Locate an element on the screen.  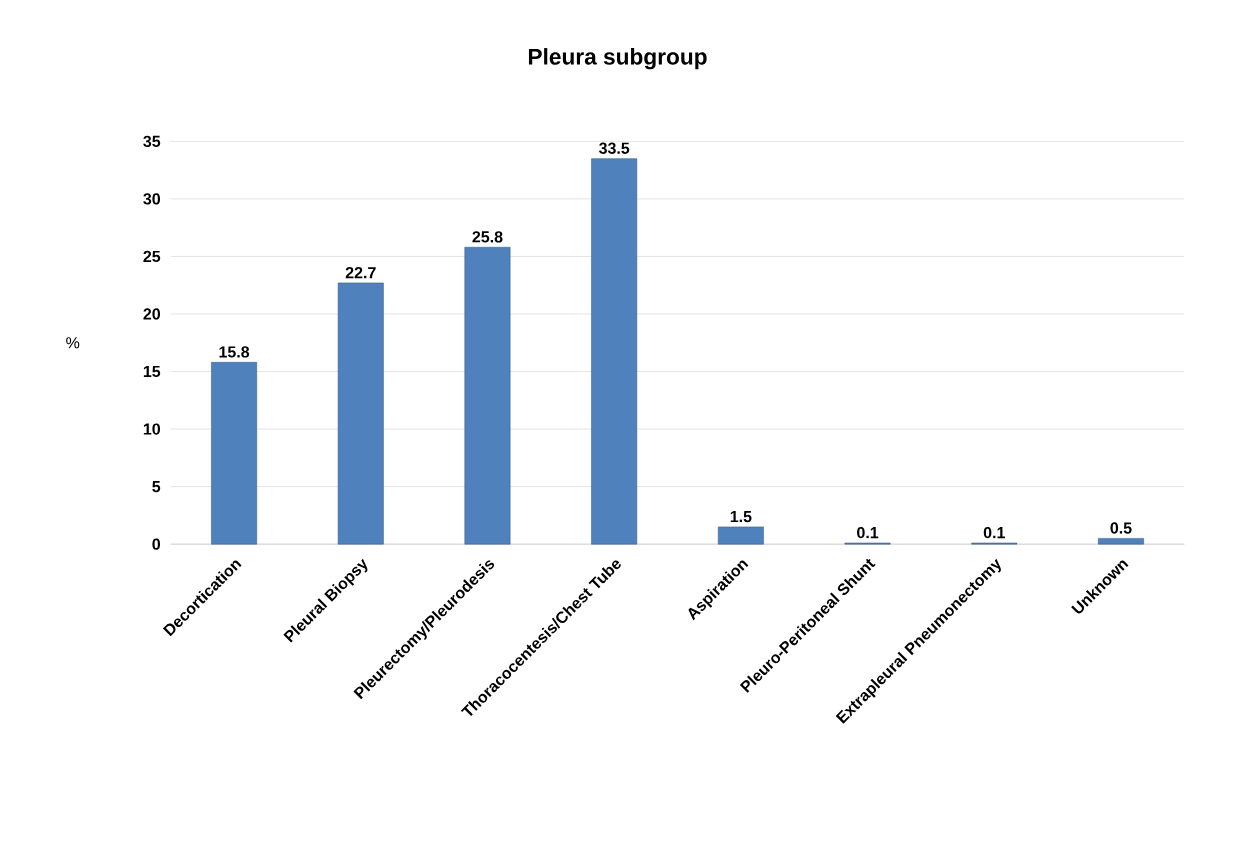
y-tick-label: 30 is located at coordinates (152, 199).